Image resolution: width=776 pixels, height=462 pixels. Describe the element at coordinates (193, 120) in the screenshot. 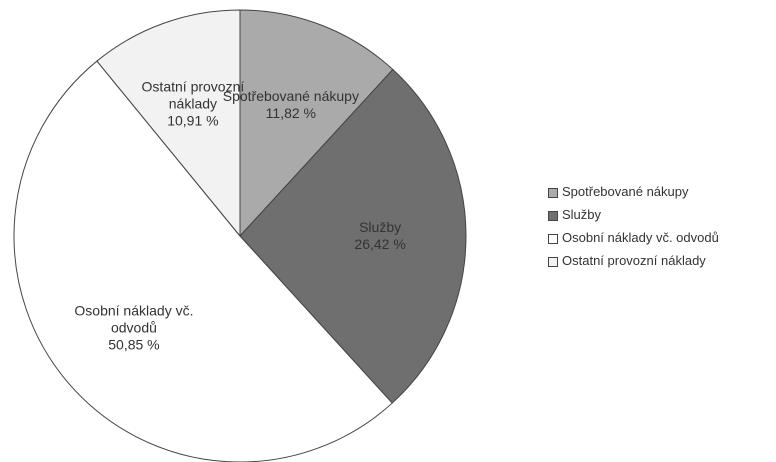

I see `slice-value: 10,91 %` at that location.